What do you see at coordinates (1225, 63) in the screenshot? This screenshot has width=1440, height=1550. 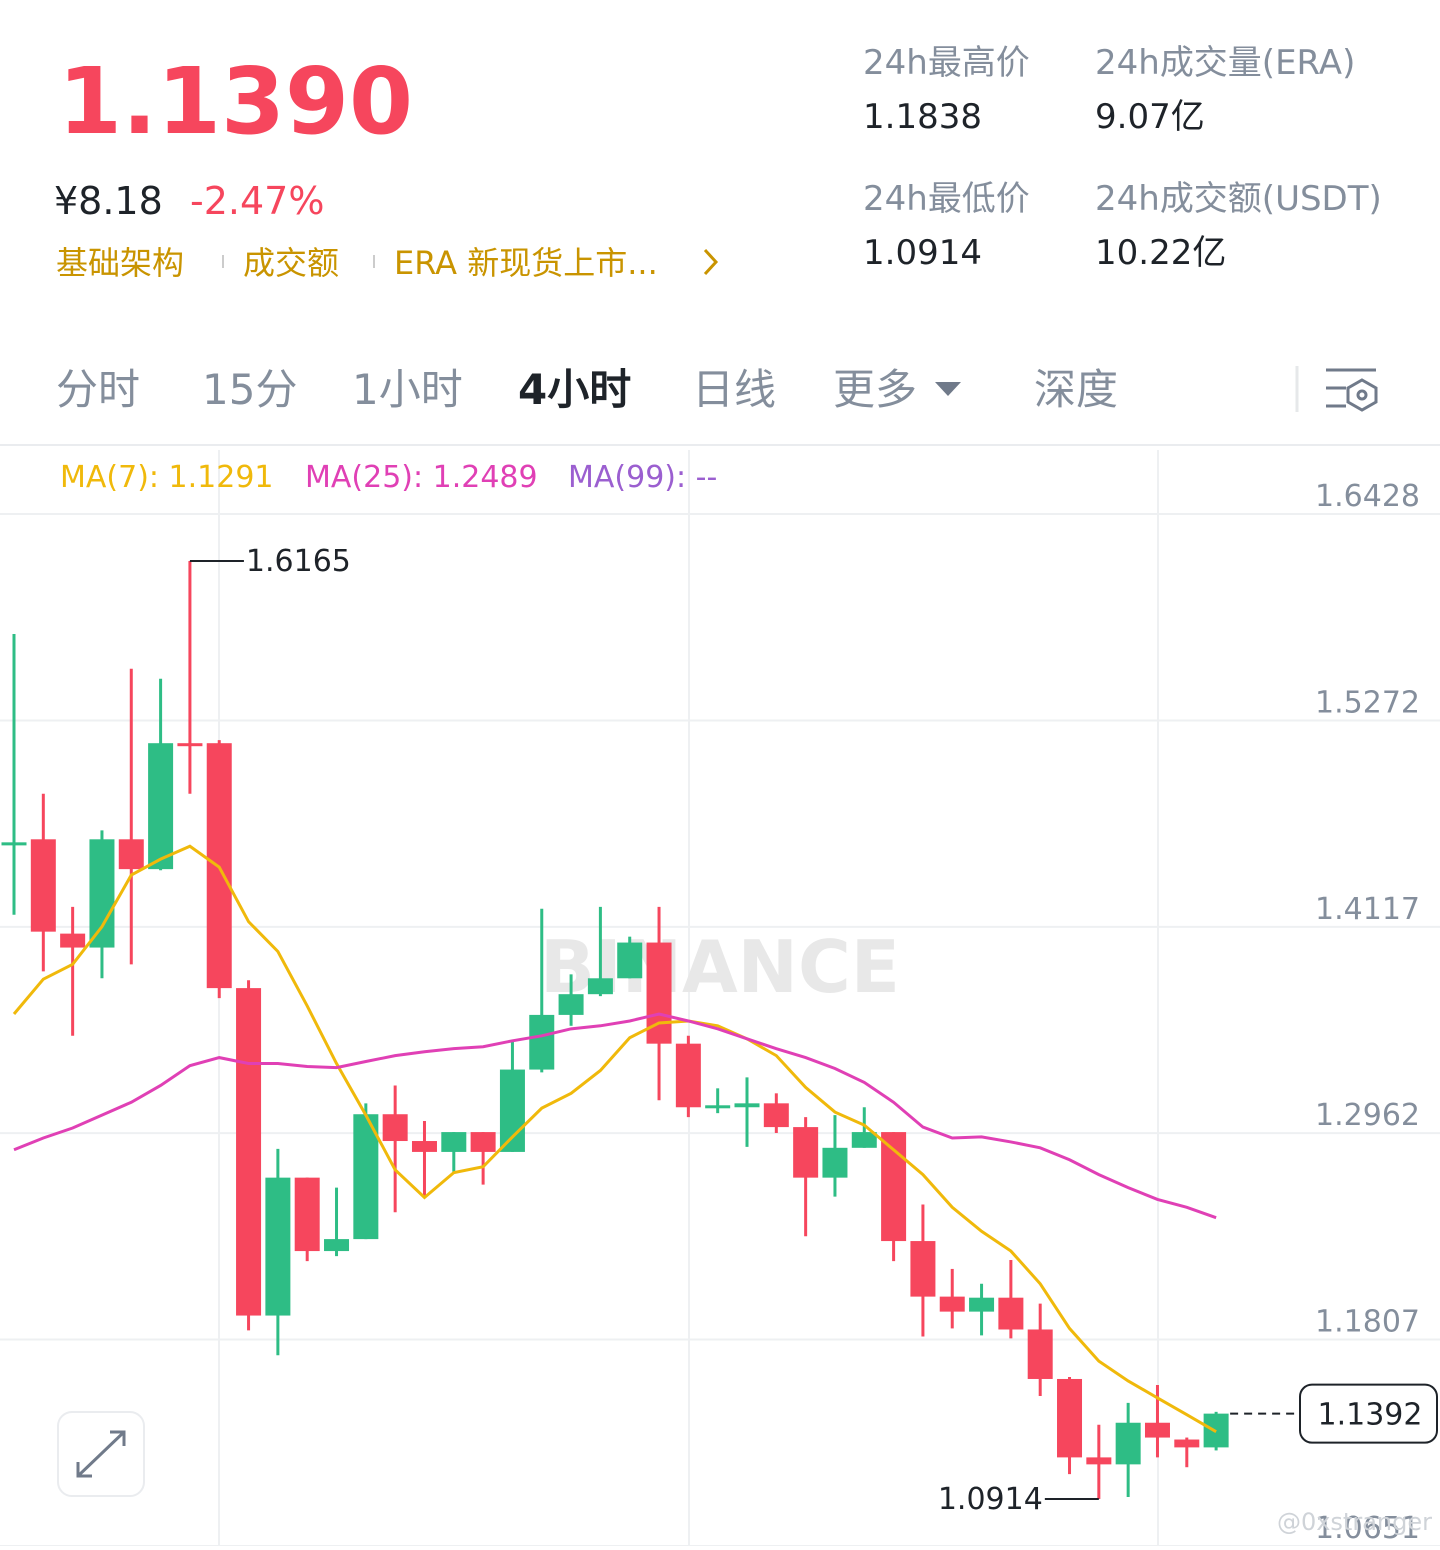 I see `stat-label: 24h成交量(ERA)` at bounding box center [1225, 63].